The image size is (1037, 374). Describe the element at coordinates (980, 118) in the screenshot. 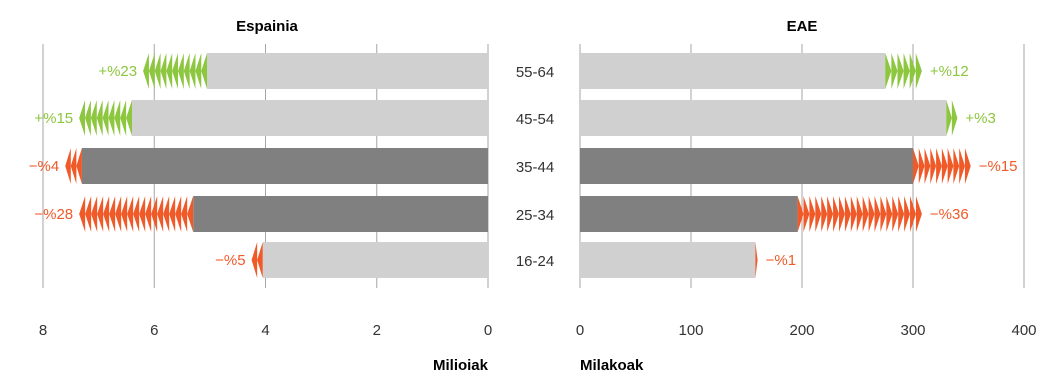

I see `change-label: +%3` at that location.